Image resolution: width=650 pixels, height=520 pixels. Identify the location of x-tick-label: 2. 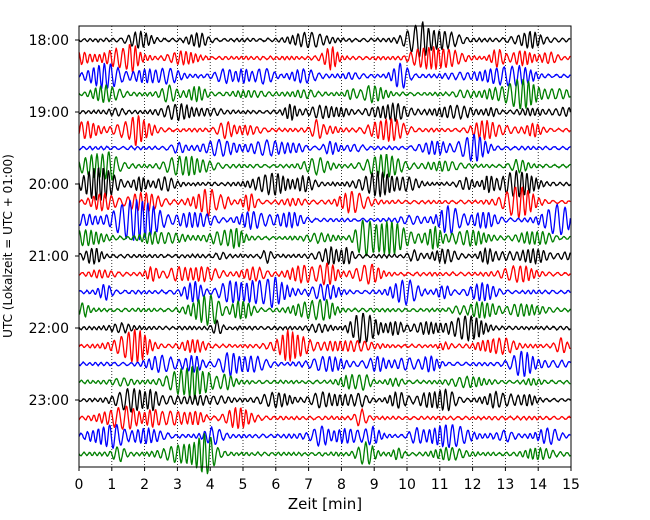
(144, 485).